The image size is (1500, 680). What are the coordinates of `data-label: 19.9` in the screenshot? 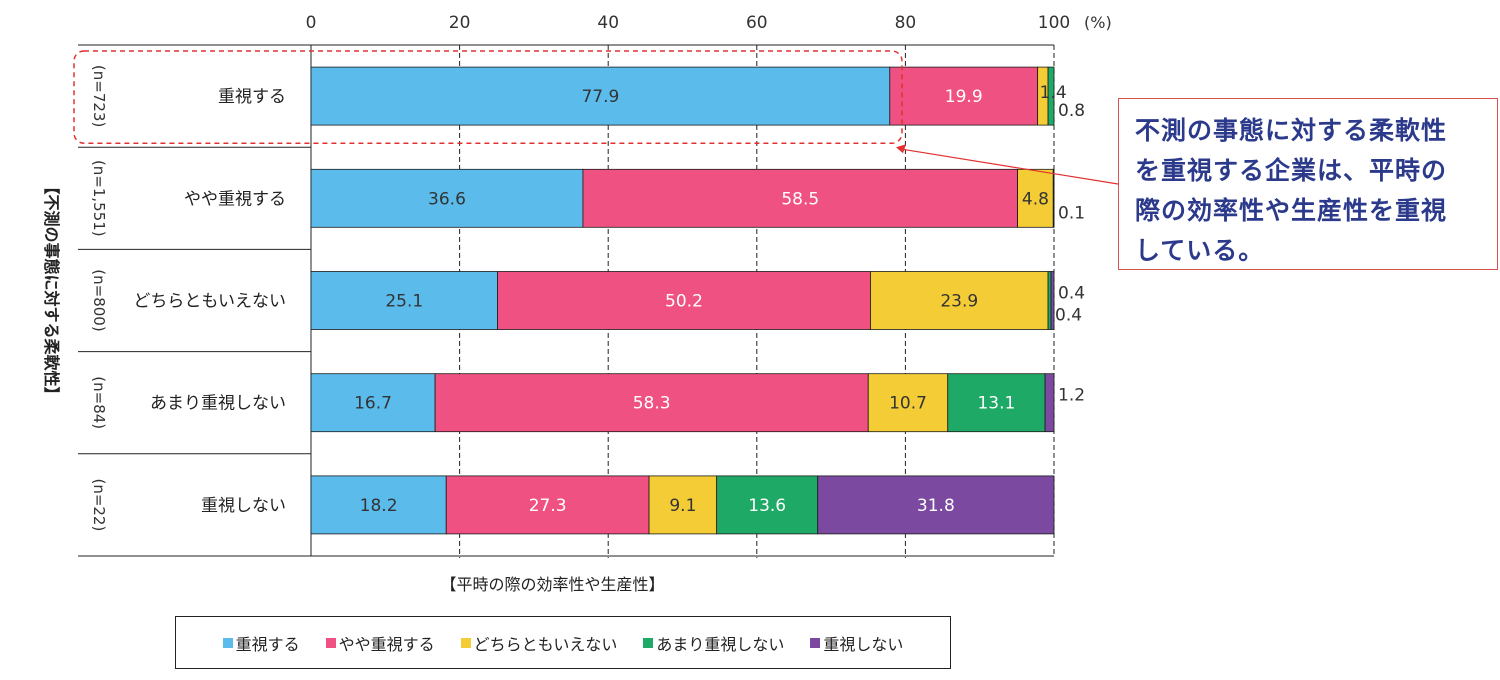 It's located at (964, 97).